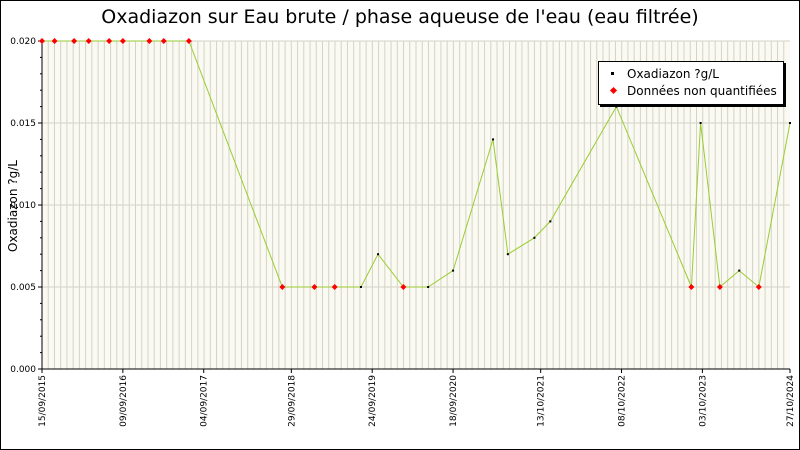 This screenshot has width=800, height=450. I want to click on x-tick-label: 15/09/2015, so click(43, 401).